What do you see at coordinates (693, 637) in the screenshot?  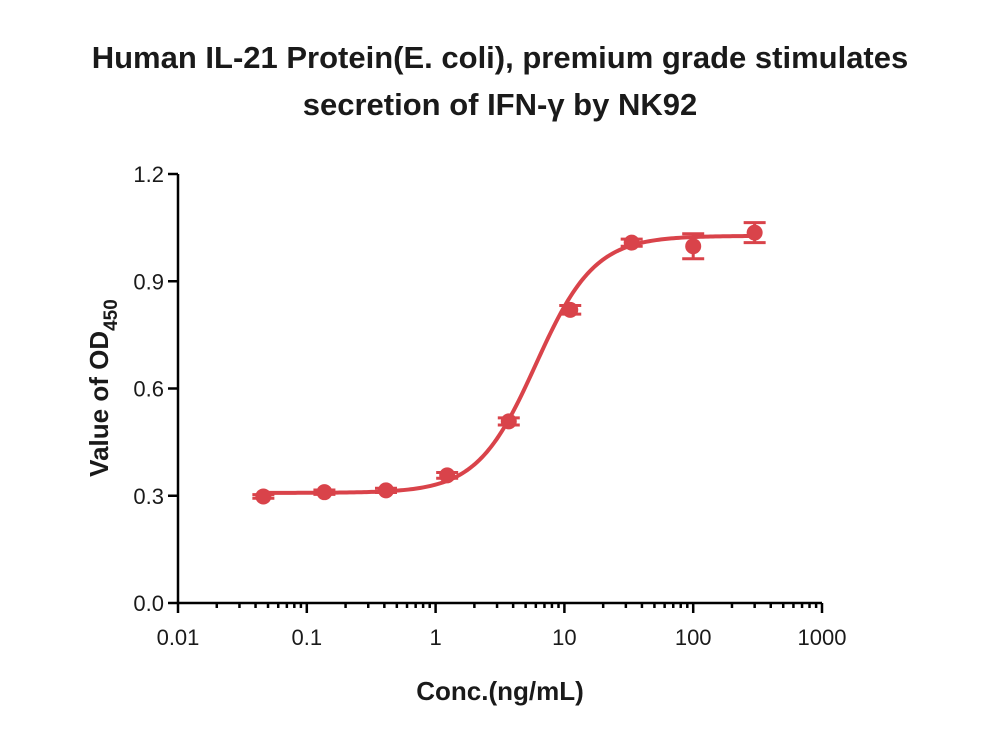 I see `x-tick-label: 100` at bounding box center [693, 637].